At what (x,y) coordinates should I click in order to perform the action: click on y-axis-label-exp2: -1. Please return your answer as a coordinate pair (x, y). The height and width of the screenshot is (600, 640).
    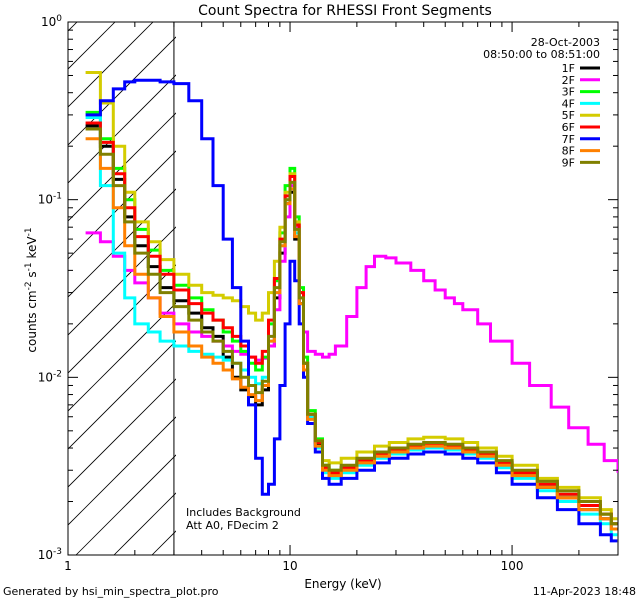
    Looking at the image, I should click on (29, 266).